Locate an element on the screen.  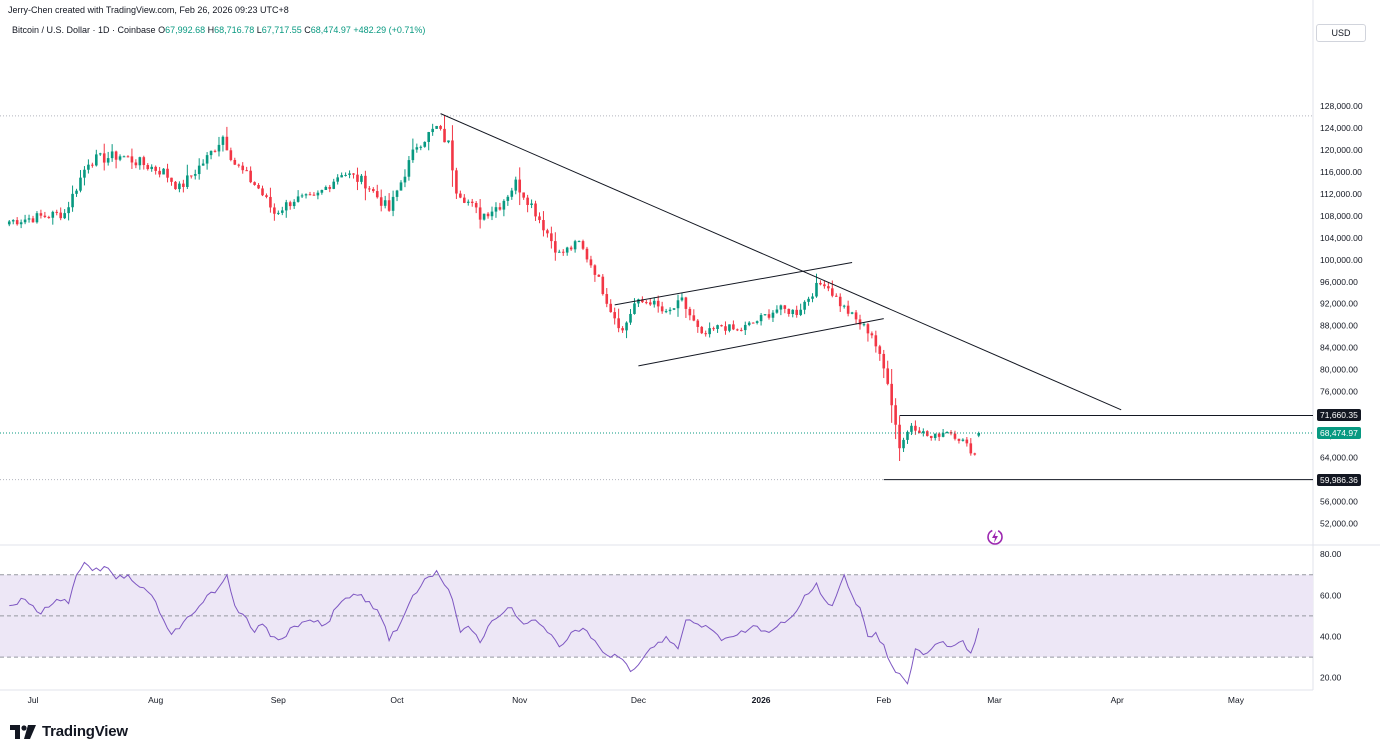
high-label: H is located at coordinates (211, 30).